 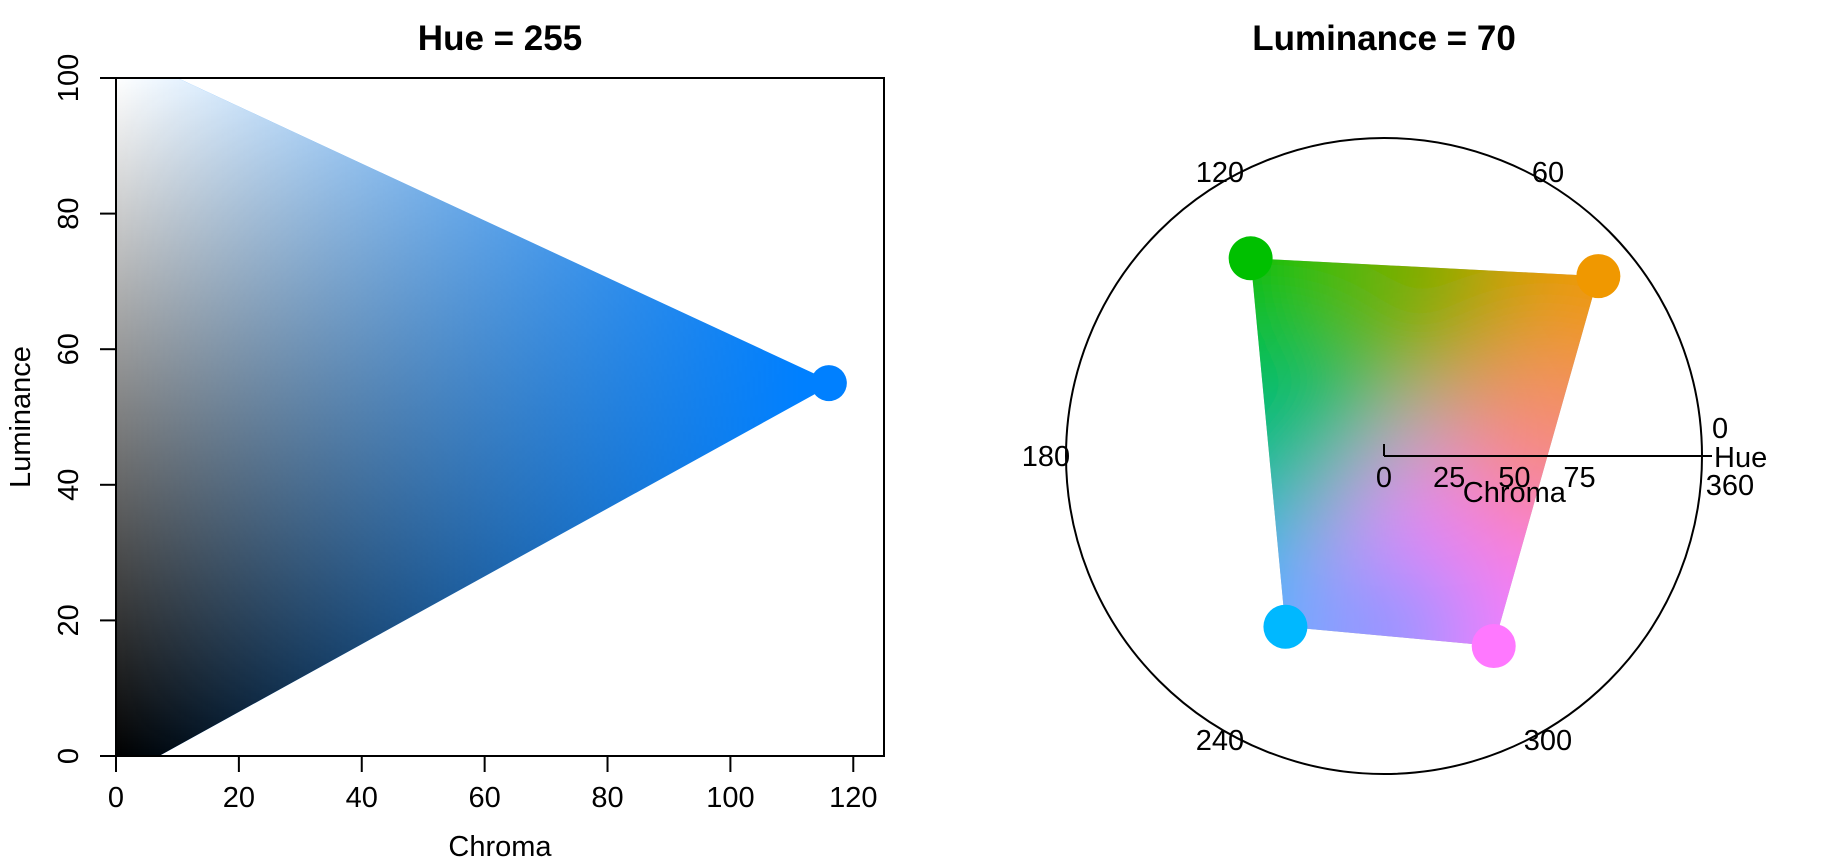 What do you see at coordinates (69, 620) in the screenshot?
I see `luminance-tick-label: 20` at bounding box center [69, 620].